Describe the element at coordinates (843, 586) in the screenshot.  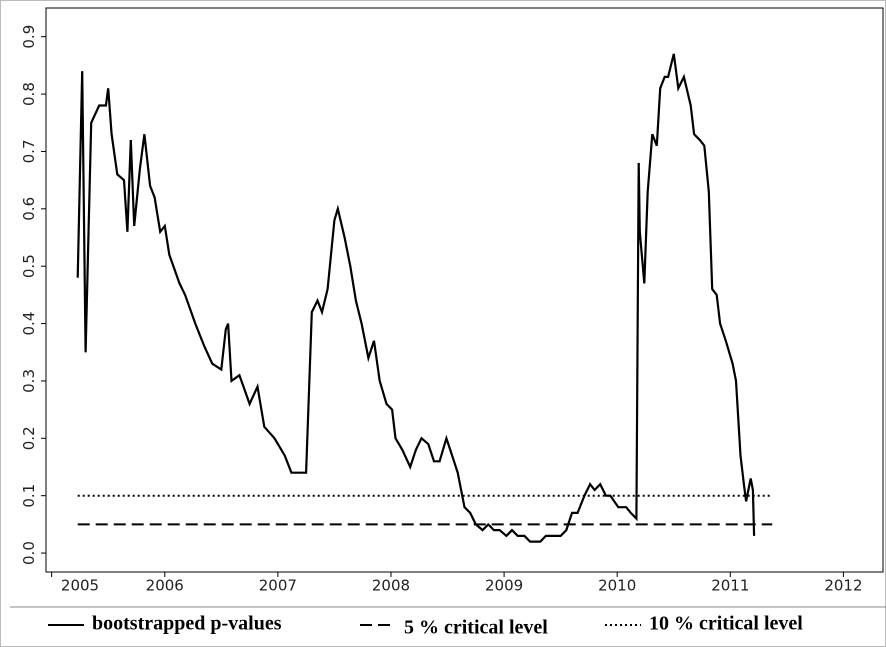
I see `x-tick-label: 2012` at that location.